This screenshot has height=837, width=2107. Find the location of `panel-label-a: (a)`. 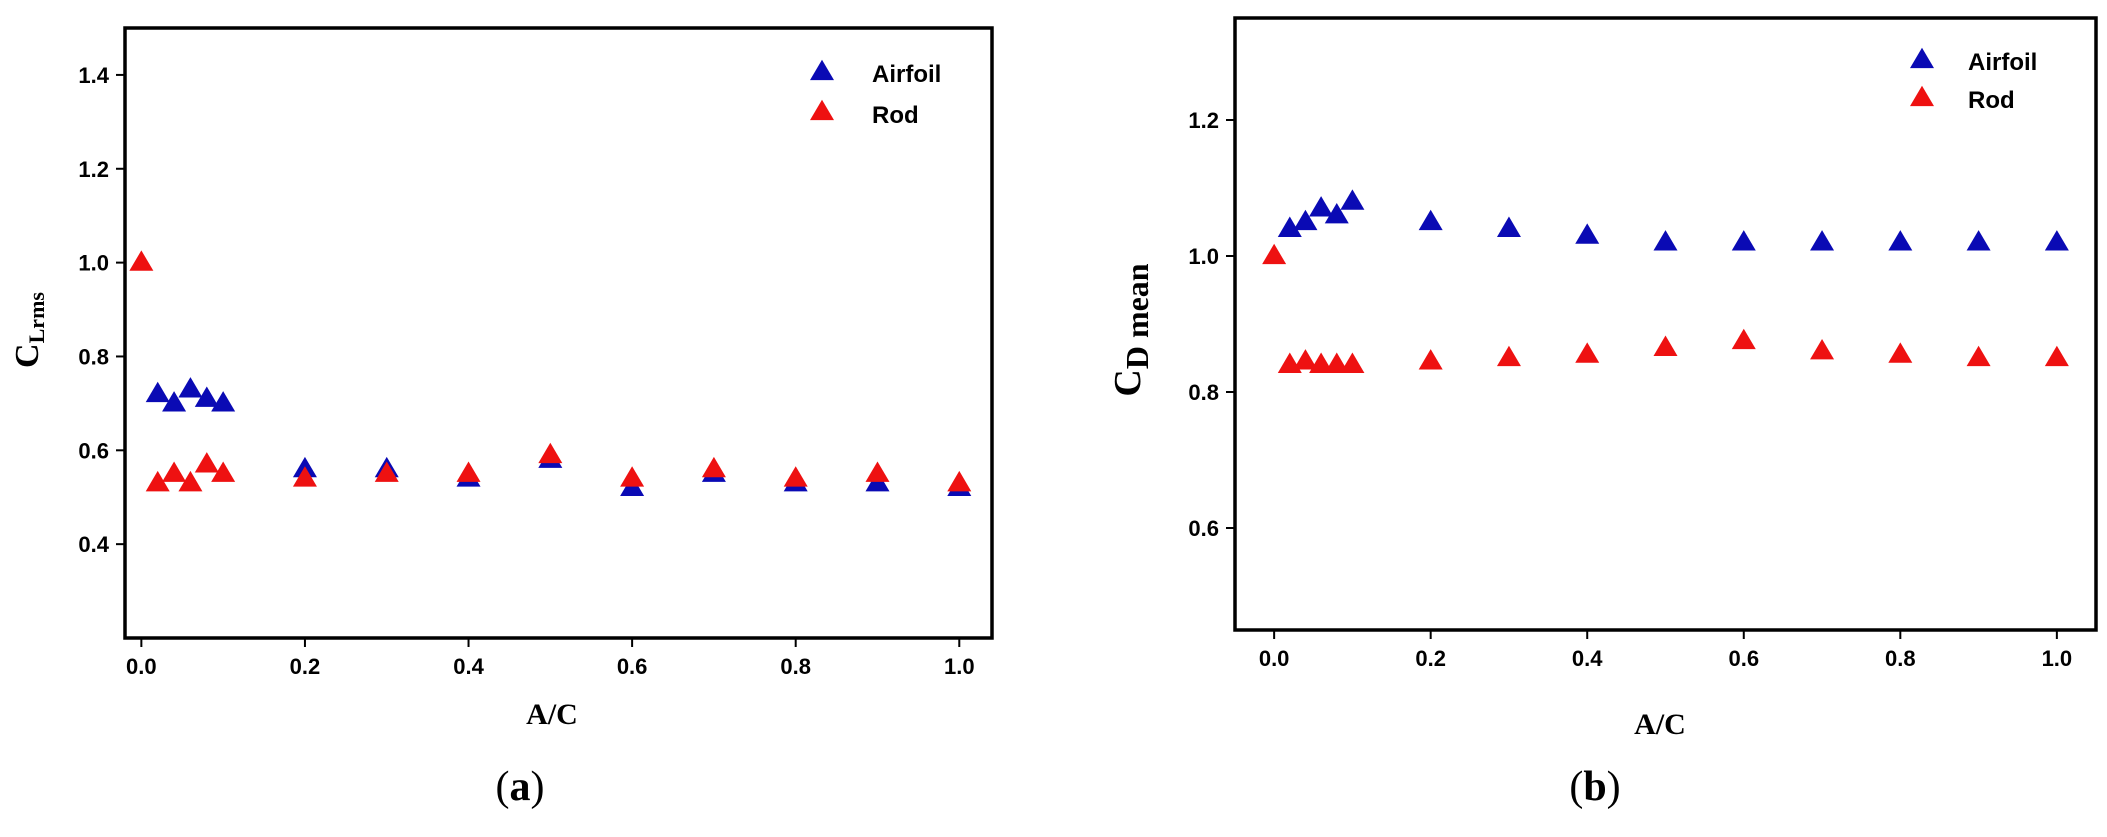

panel-label-a: (a) is located at coordinates (520, 787).